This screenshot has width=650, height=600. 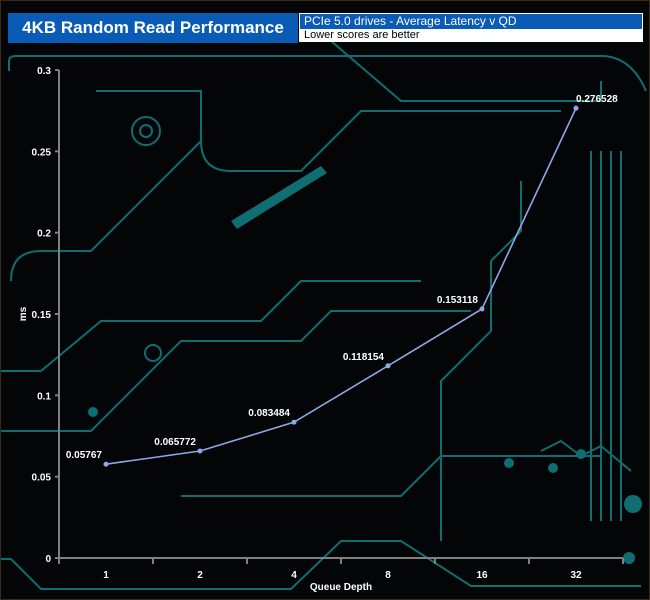 What do you see at coordinates (48, 559) in the screenshot?
I see `y-tick-label: 0` at bounding box center [48, 559].